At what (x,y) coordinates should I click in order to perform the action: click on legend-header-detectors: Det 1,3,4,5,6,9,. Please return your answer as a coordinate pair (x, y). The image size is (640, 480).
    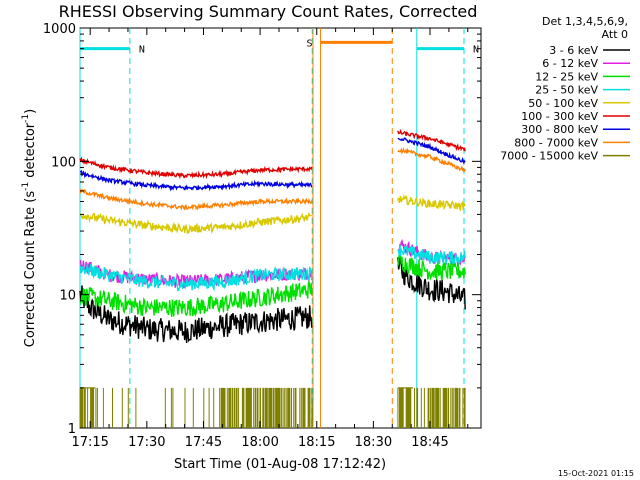
    Looking at the image, I should click on (585, 21).